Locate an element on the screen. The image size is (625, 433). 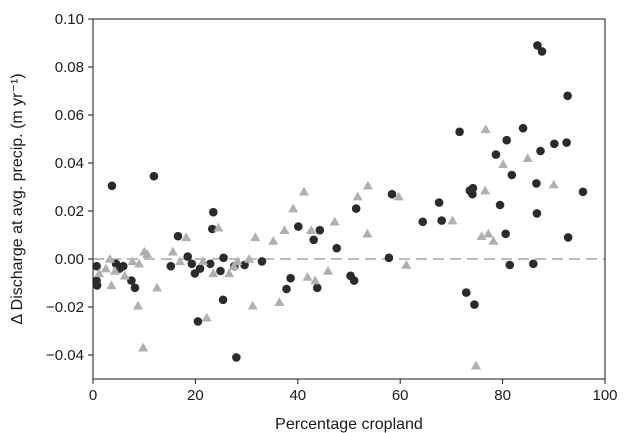
x-tick-label: 40 is located at coordinates (297, 395).